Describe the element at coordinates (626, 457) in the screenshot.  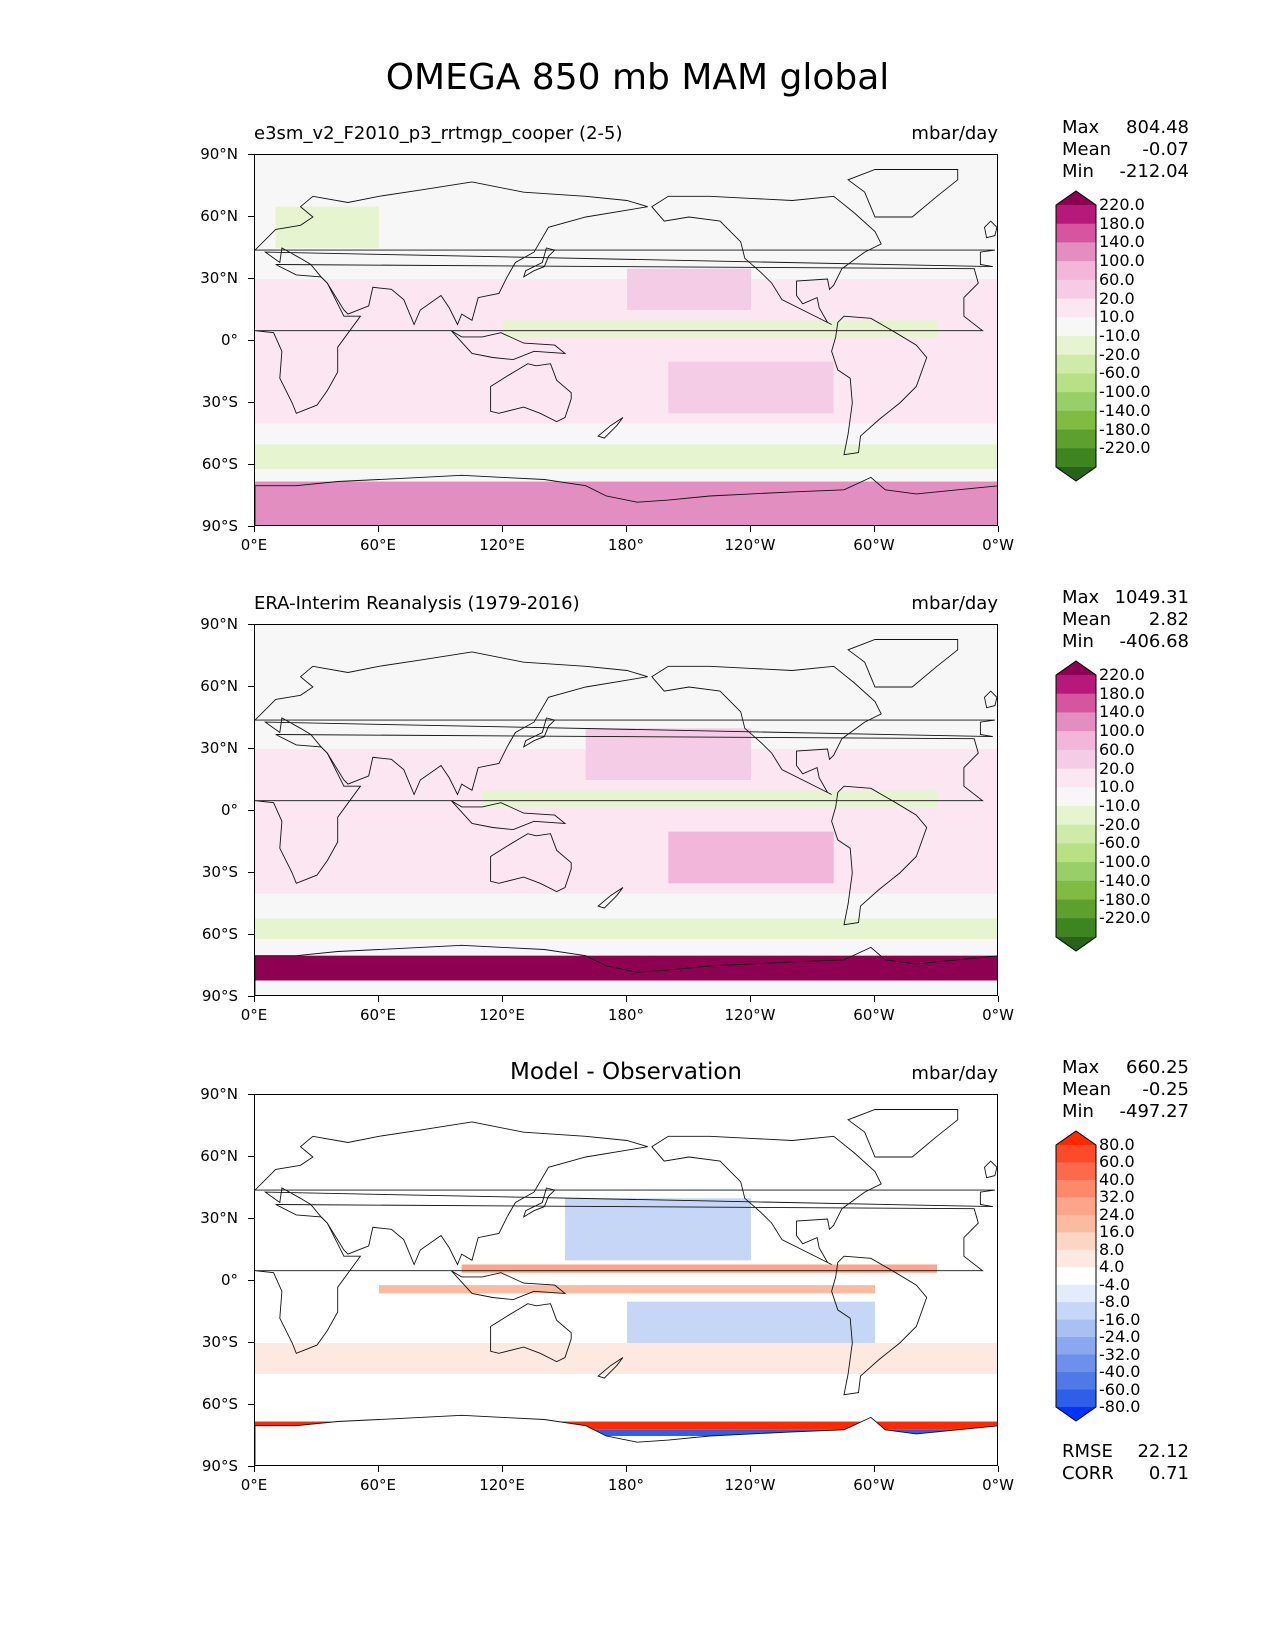
I see `field-southern-ocean` at that location.